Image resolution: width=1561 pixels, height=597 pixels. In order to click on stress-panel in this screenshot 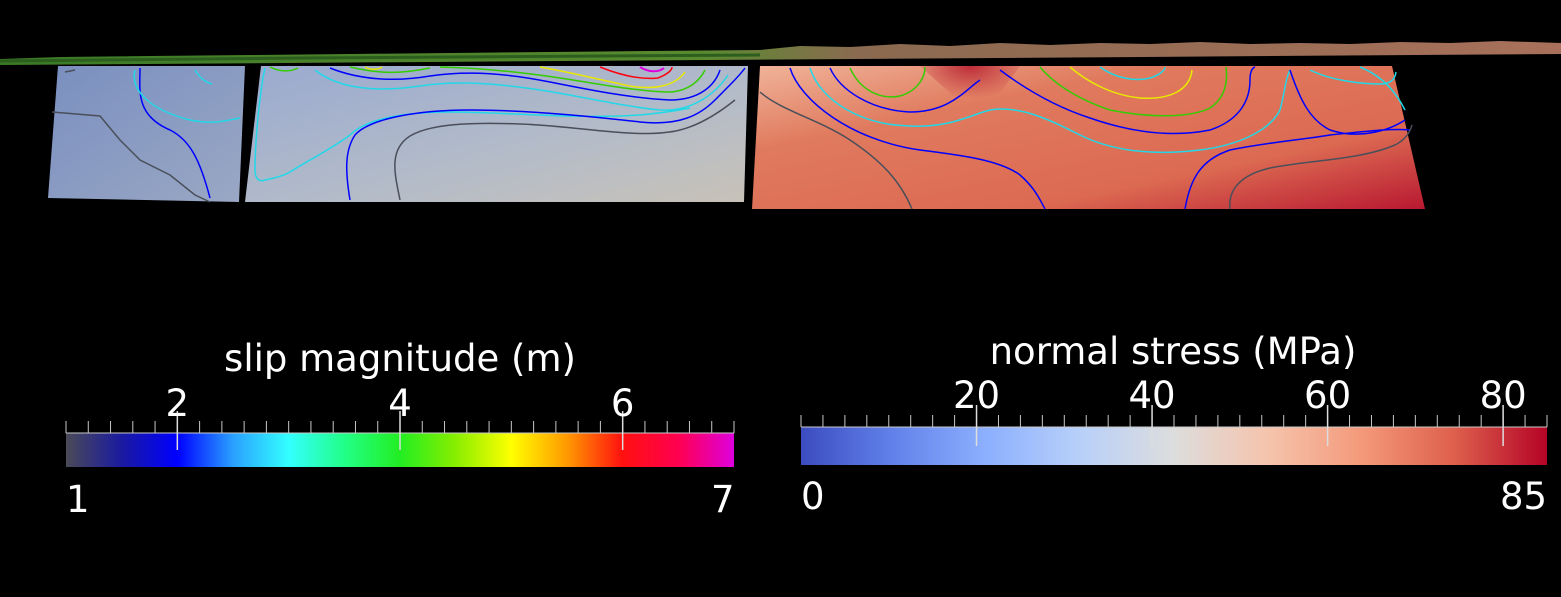, I will do `click(1088, 138)`.